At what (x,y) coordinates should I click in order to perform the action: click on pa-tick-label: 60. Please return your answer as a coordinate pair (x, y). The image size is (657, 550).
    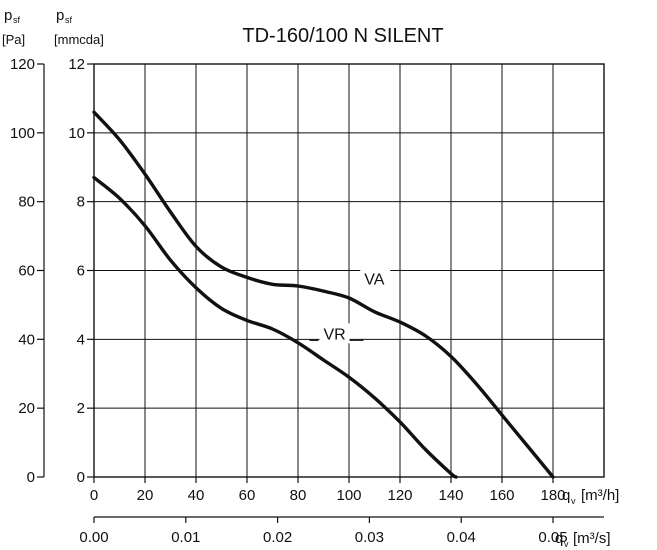
    Looking at the image, I should click on (26, 271).